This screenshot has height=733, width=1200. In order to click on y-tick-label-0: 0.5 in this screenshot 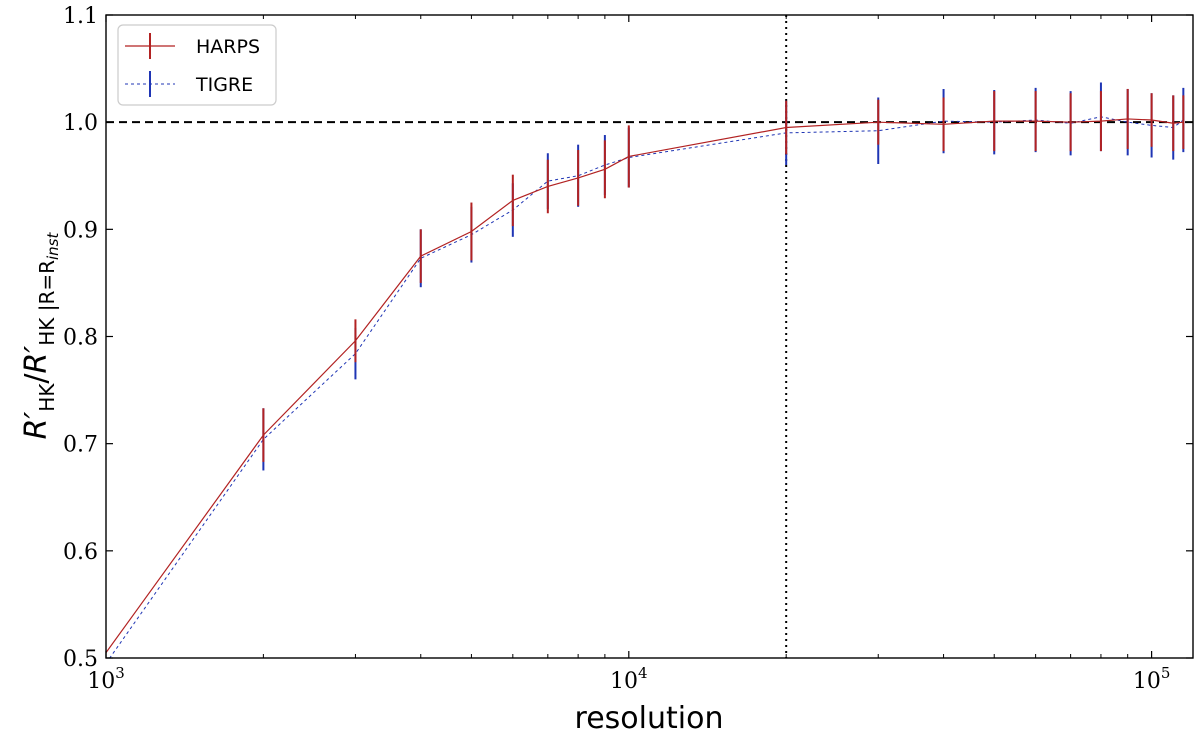, I will do `click(80, 659)`.